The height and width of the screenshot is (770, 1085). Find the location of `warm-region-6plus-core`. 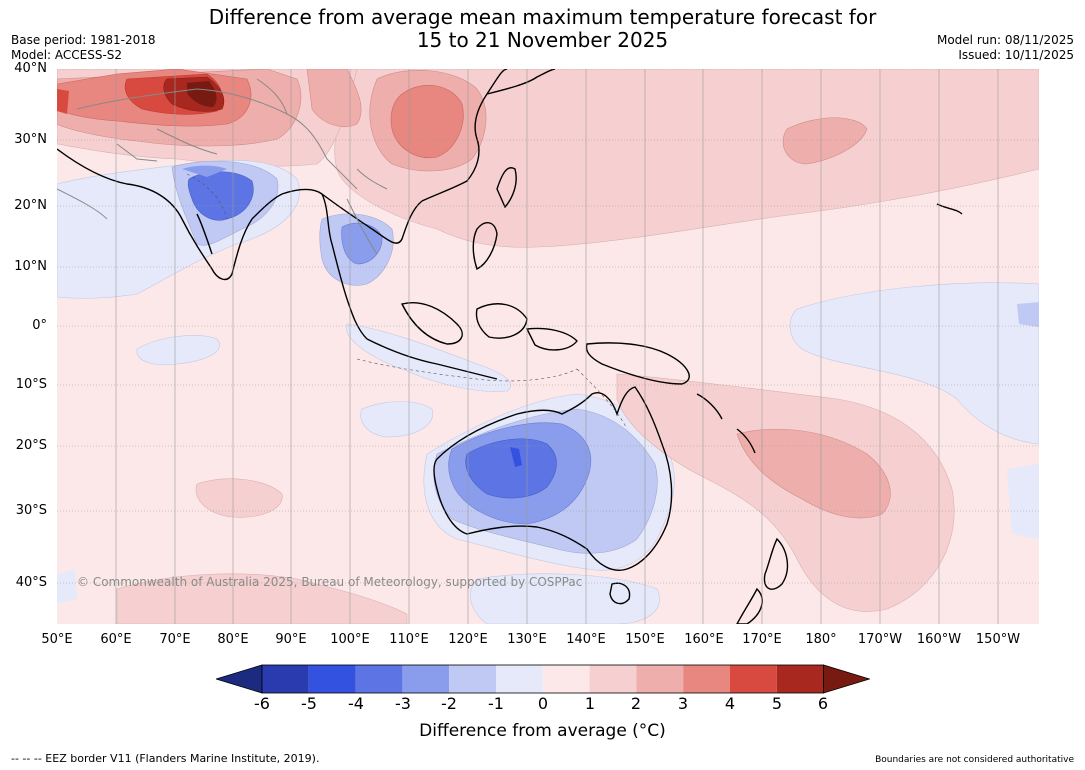

warm-region-6plus-core is located at coordinates (202, 94).